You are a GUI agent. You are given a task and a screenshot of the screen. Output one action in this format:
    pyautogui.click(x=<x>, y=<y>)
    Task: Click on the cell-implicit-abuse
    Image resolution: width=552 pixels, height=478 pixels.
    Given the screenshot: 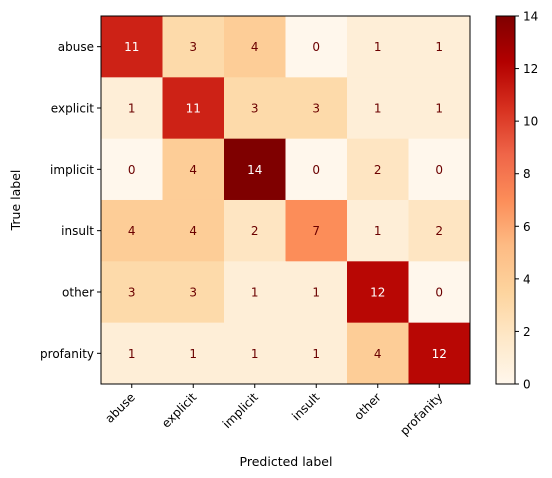 What is the action you would take?
    pyautogui.click(x=132, y=169)
    